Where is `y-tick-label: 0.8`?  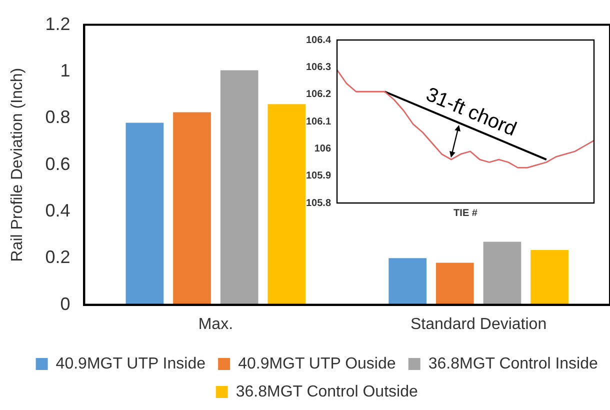 y-tick-label: 0.8 is located at coordinates (57, 117).